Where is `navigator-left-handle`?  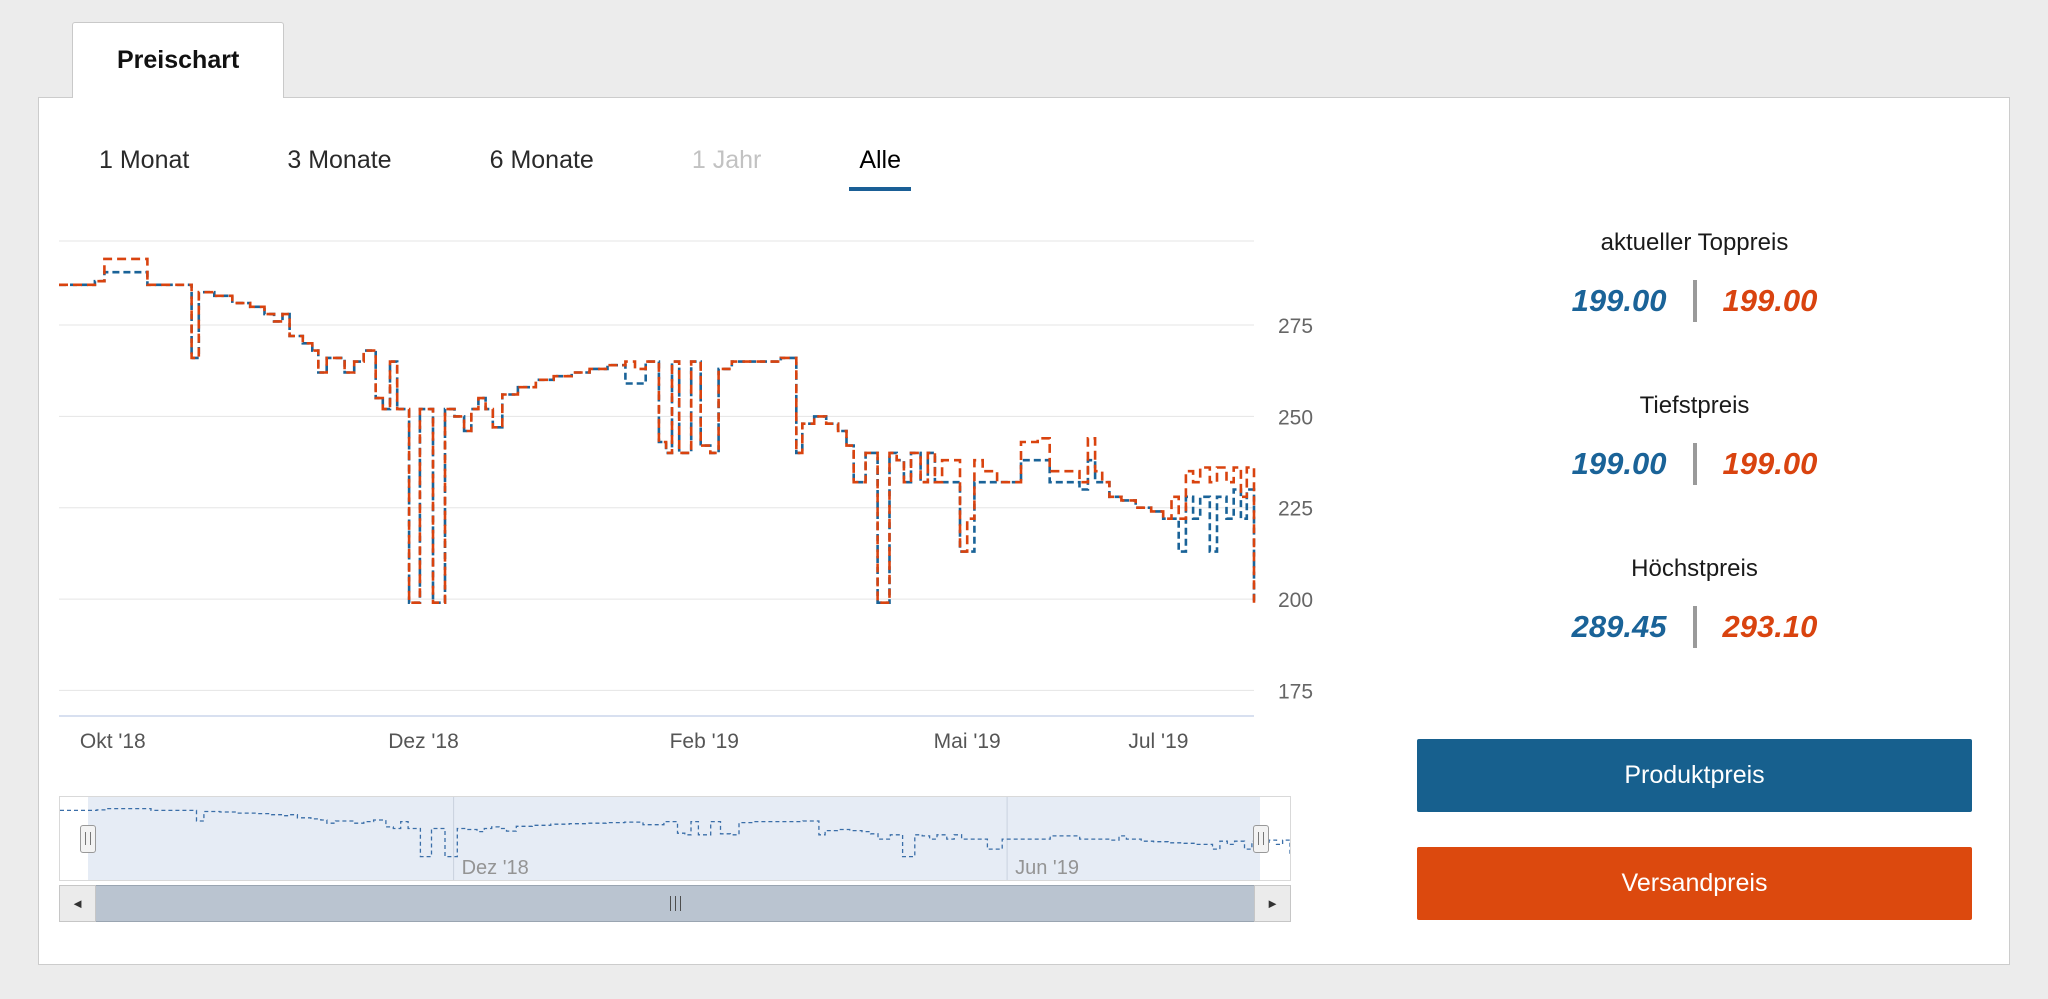
navigator-left-handle is located at coordinates (88, 838).